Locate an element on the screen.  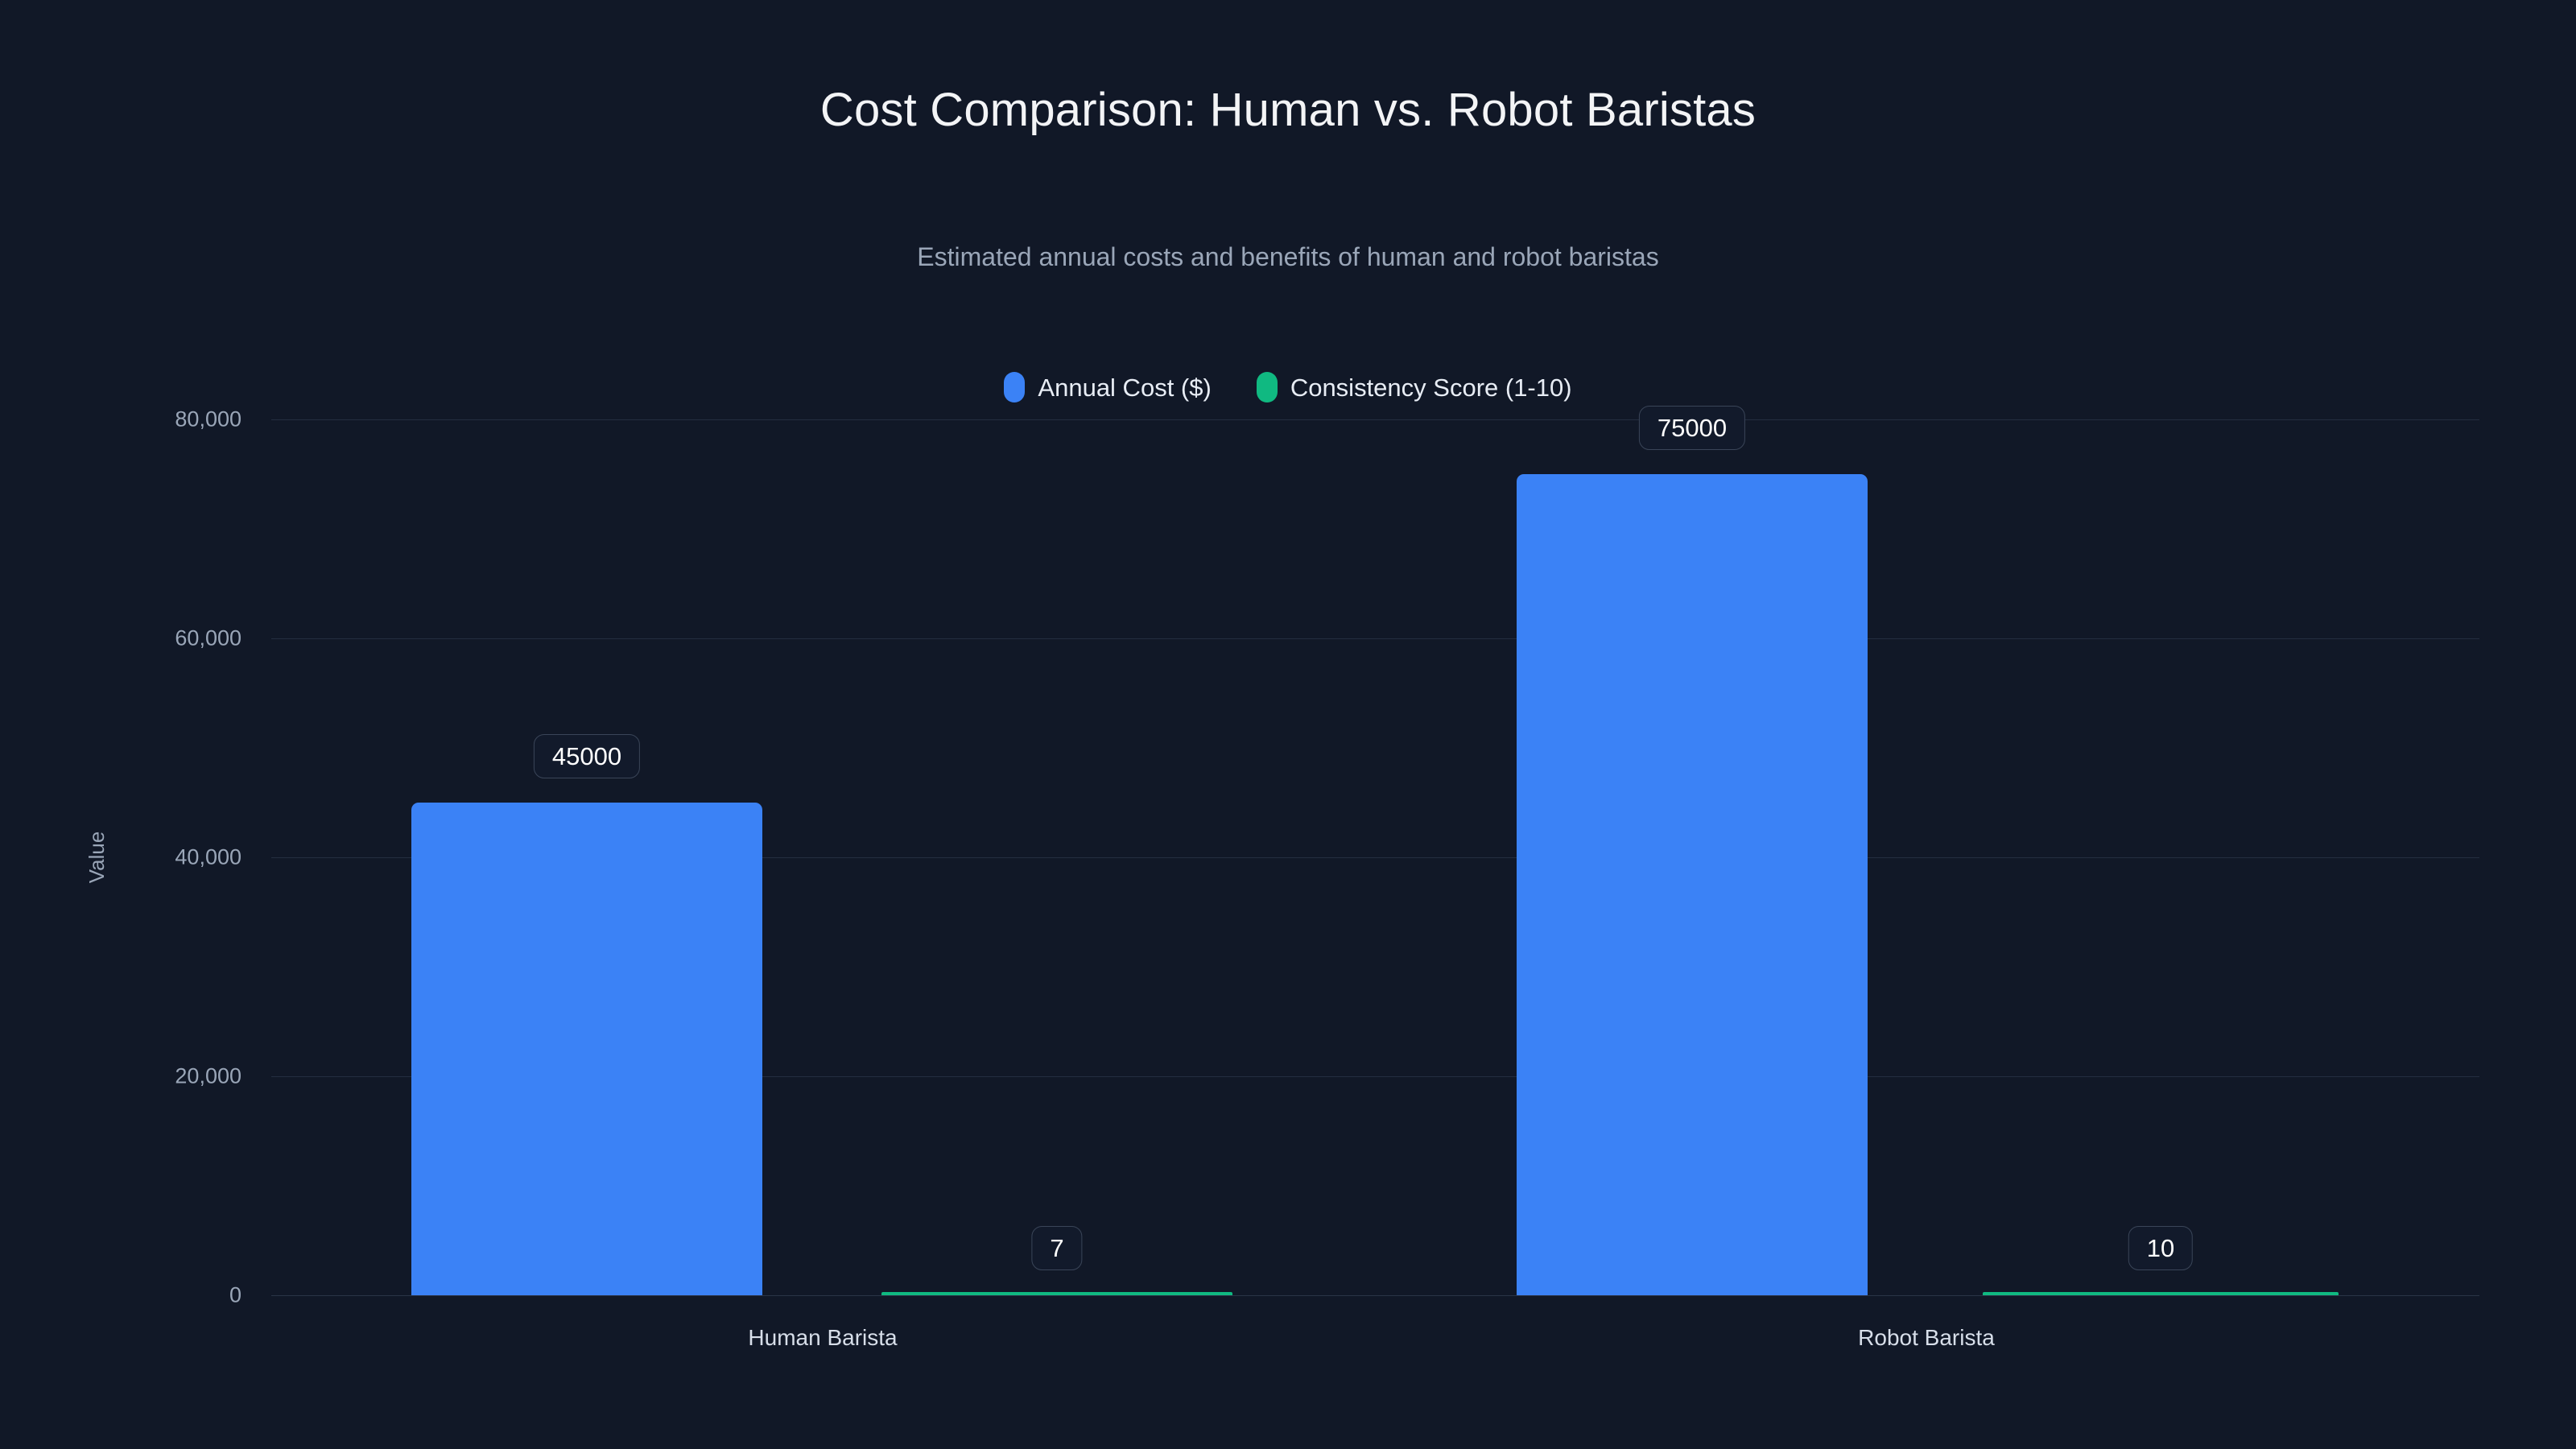
bar-human-barista-annual-cost is located at coordinates (586, 1049).